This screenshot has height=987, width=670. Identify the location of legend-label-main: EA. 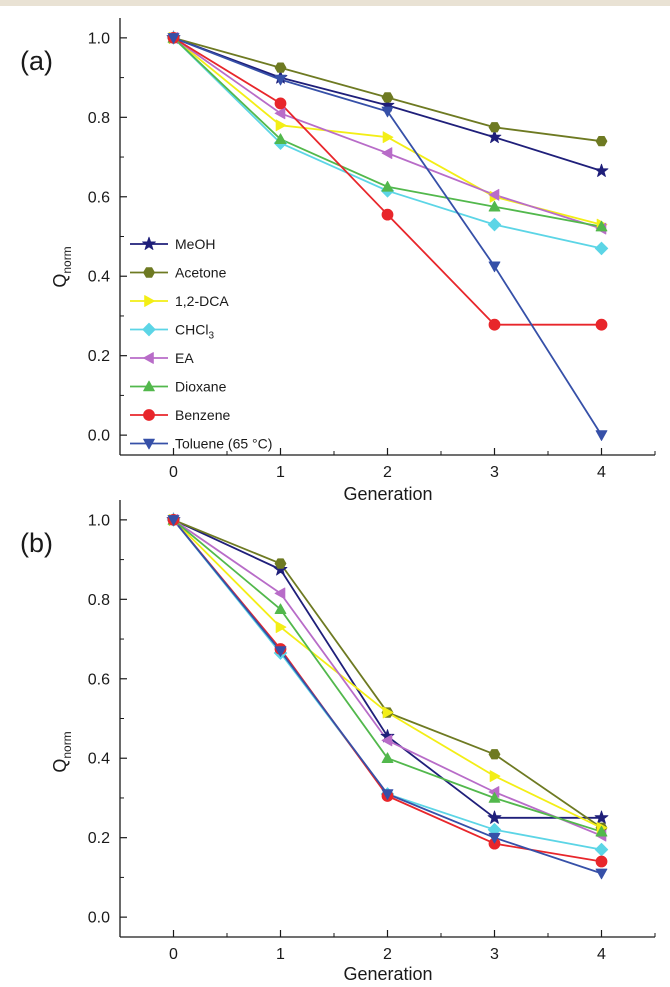
(184, 358).